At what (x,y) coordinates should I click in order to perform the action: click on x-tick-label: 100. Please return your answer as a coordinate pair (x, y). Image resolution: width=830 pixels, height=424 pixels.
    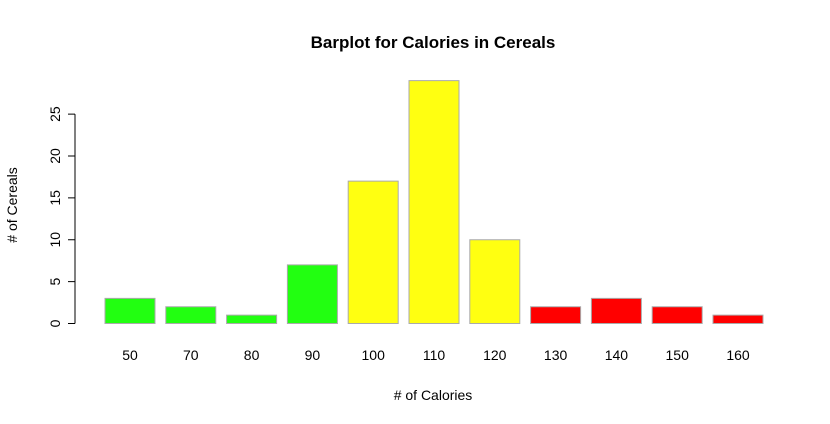
    Looking at the image, I should click on (374, 355).